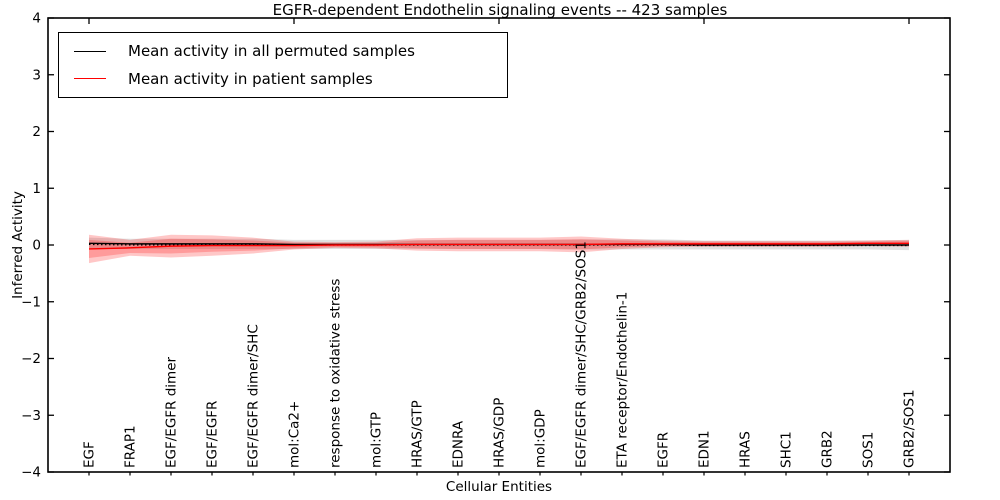 The height and width of the screenshot is (500, 1000). What do you see at coordinates (172, 412) in the screenshot?
I see `x-tick-label: EGF/EGFR dimer` at bounding box center [172, 412].